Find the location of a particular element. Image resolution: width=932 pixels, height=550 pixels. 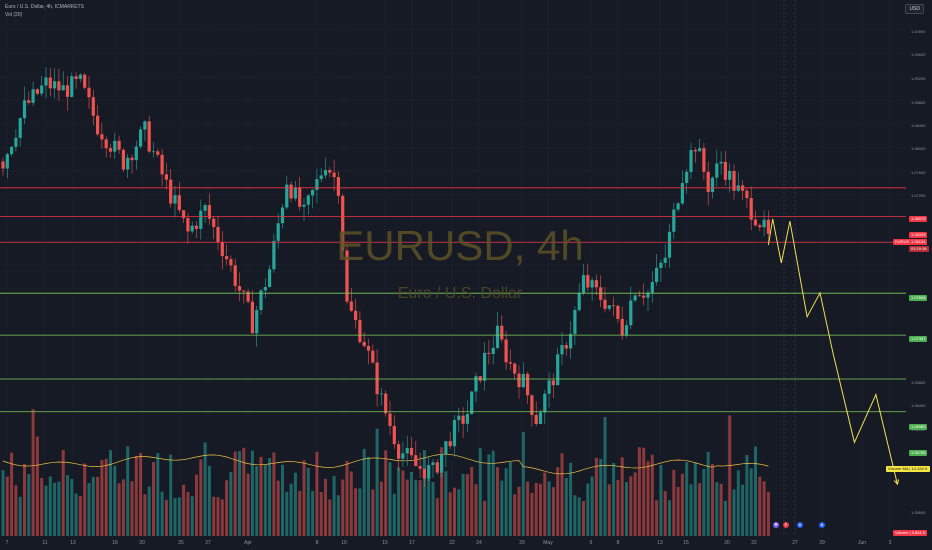

last-price-badge: 1.08124 is located at coordinates (918, 242).